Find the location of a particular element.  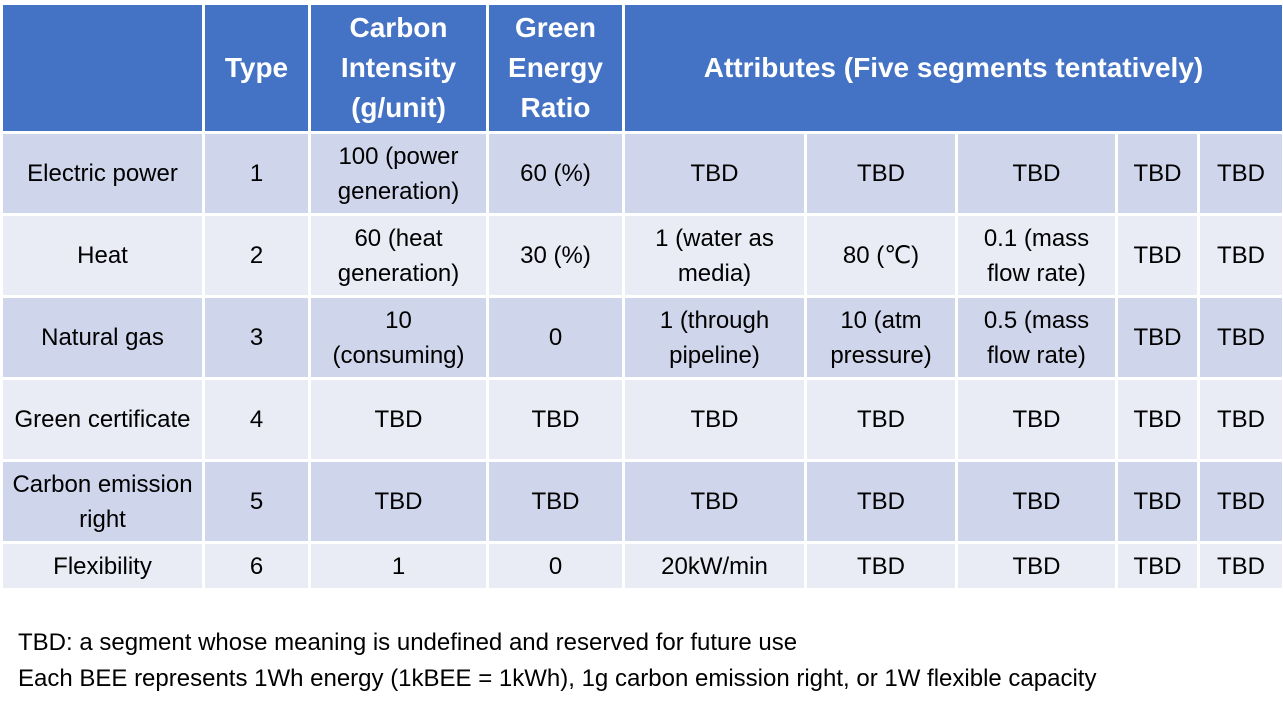

table-cell: 0.5 (mass flow rate) is located at coordinates (1036, 337).